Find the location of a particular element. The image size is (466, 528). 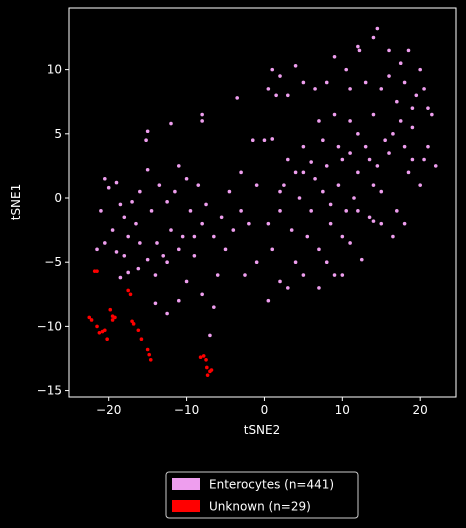

x-tick-label: 0 is located at coordinates (265, 410).